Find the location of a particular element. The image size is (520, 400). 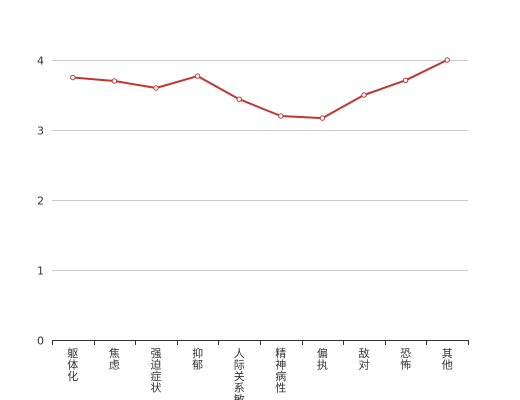

x-tick-label: 抑郁 is located at coordinates (197, 359).